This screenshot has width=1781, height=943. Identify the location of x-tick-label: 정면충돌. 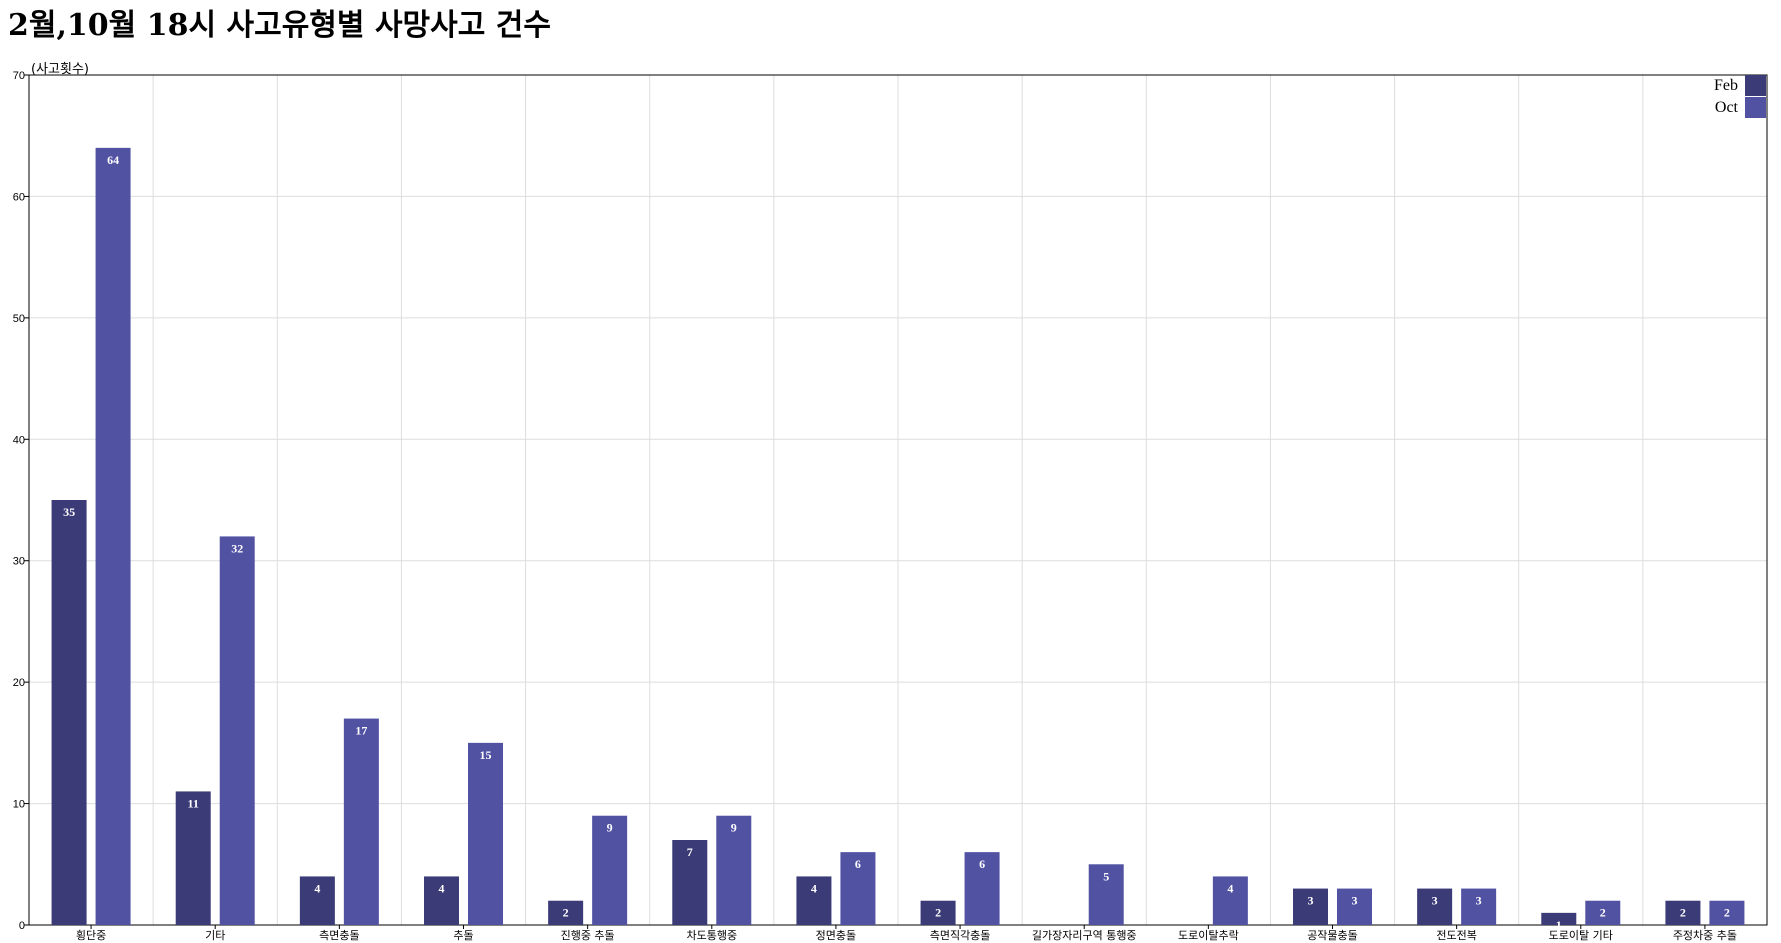
(836, 935).